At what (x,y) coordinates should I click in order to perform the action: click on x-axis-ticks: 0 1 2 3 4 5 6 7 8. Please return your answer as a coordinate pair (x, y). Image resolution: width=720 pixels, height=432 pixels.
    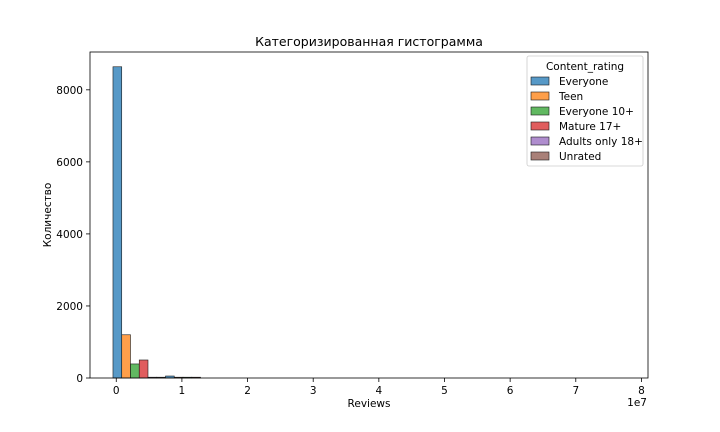
    Looking at the image, I should click on (379, 387).